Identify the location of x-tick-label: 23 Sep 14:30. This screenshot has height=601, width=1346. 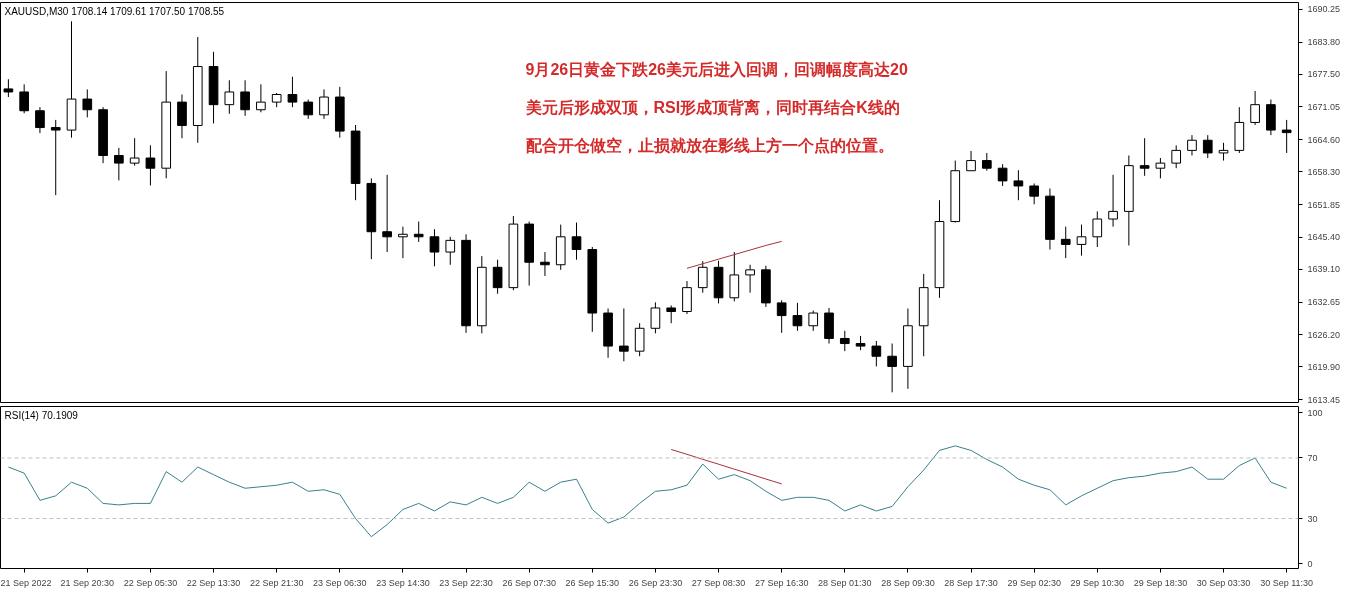
(403, 582).